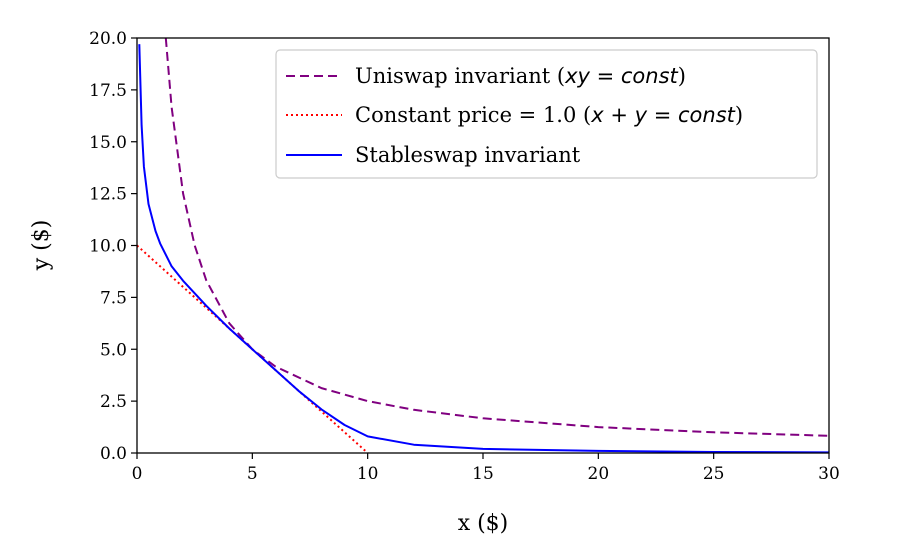 This screenshot has height=556, width=912. What do you see at coordinates (483, 523) in the screenshot?
I see `x-axis-label: x ($)` at bounding box center [483, 523].